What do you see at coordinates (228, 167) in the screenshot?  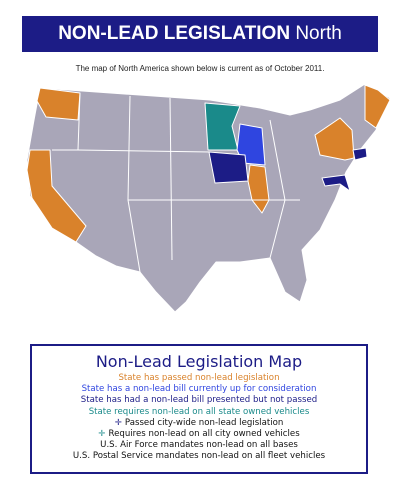 I see `iowa` at bounding box center [228, 167].